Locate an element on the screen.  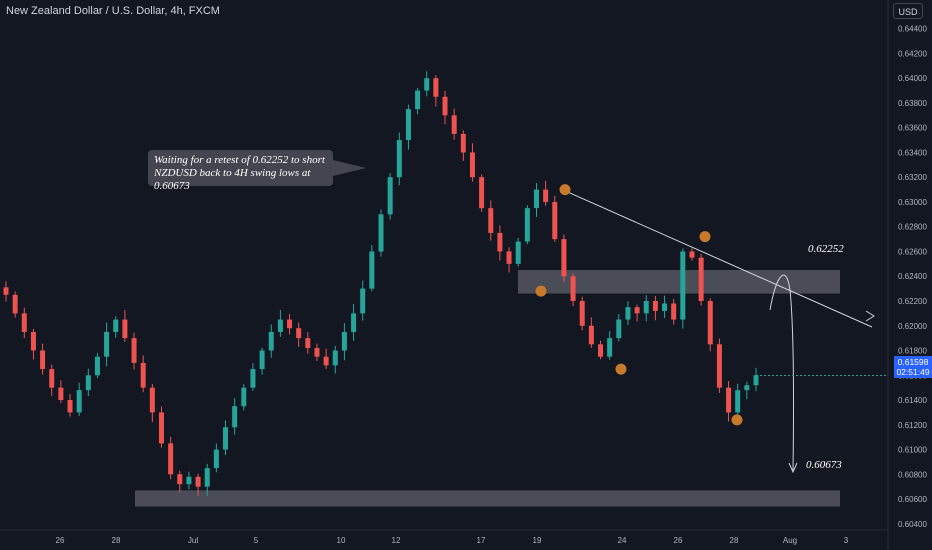
x-tick-label: 10 is located at coordinates (341, 540).